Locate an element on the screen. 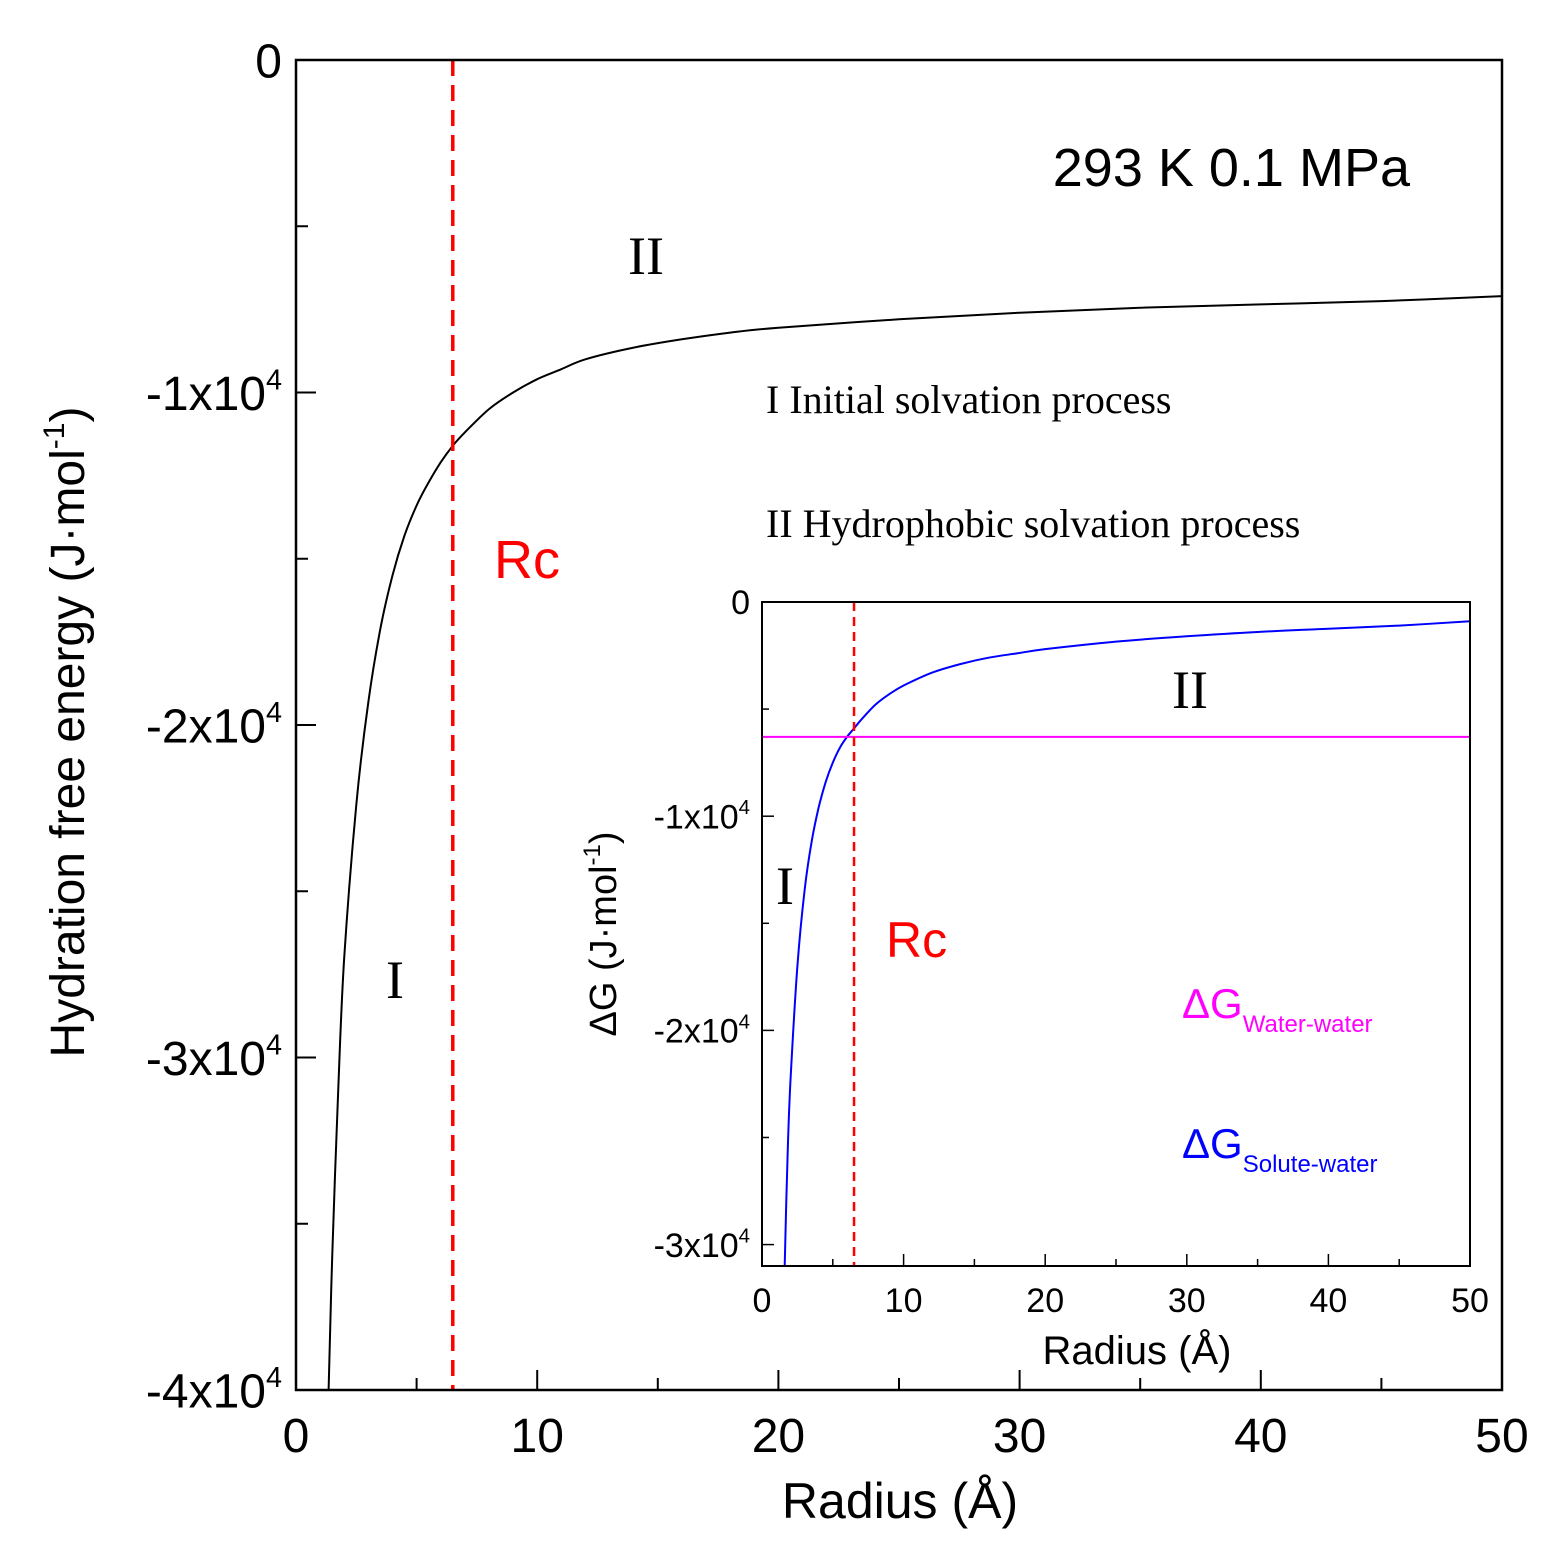  main-y-axis-title-text: Hydration free energy (J·mol is located at coordinates (68, 753).